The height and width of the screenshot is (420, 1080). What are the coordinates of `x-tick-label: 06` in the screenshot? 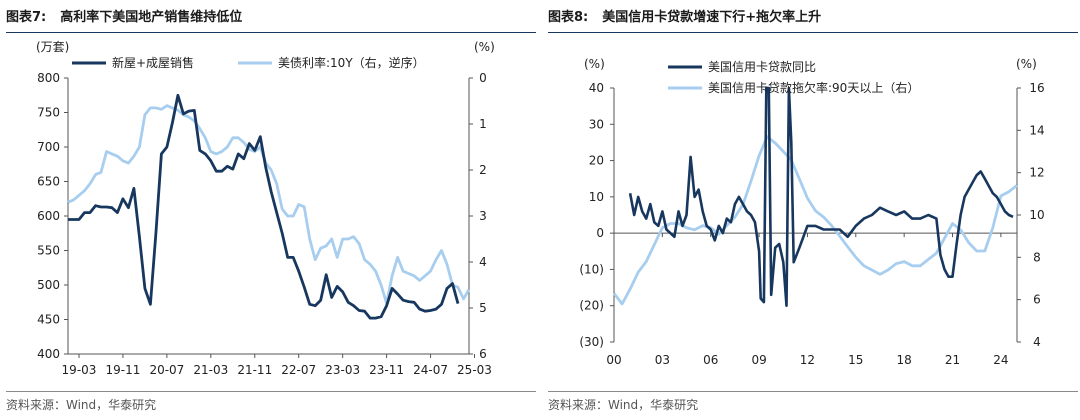 It's located at (710, 360).